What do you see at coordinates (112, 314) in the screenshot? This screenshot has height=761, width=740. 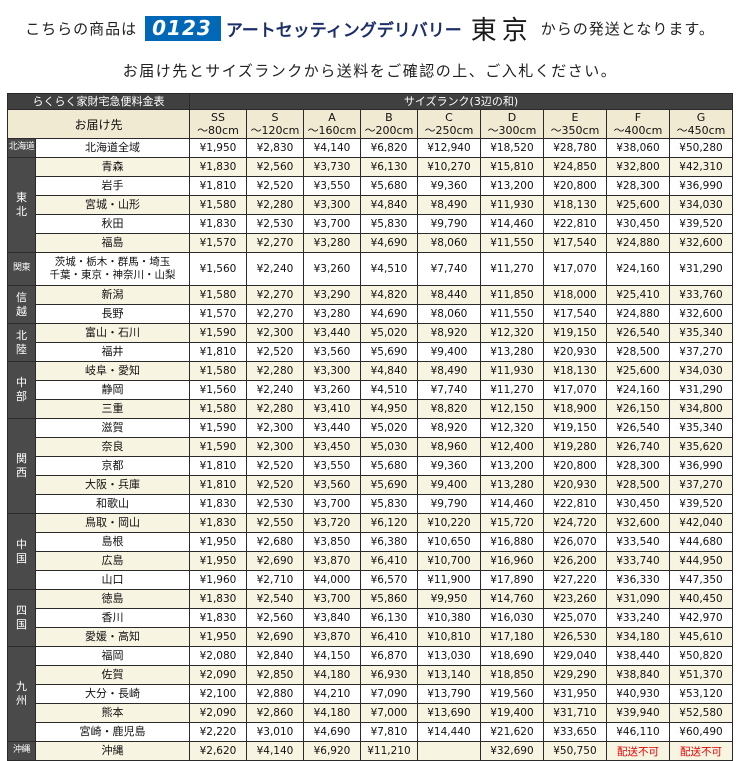 I see `destination-cell: 長野` at bounding box center [112, 314].